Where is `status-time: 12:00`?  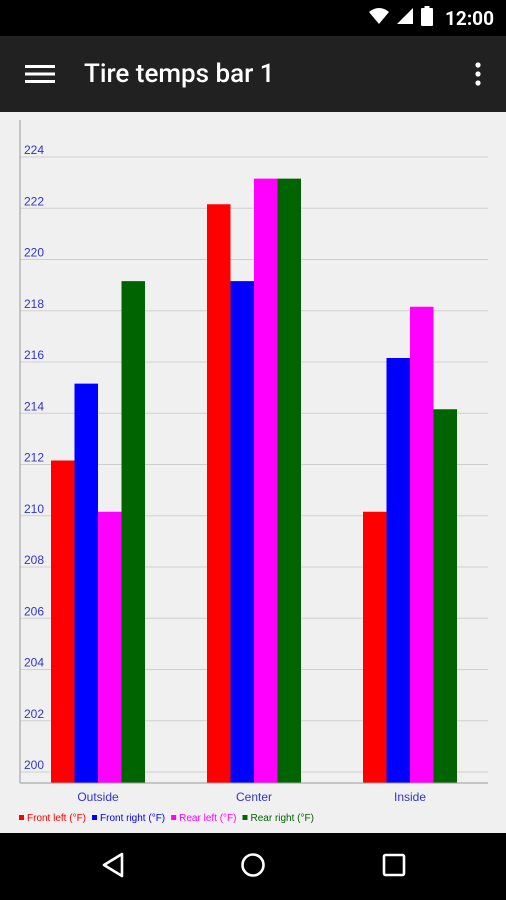 status-time: 12:00 is located at coordinates (469, 18).